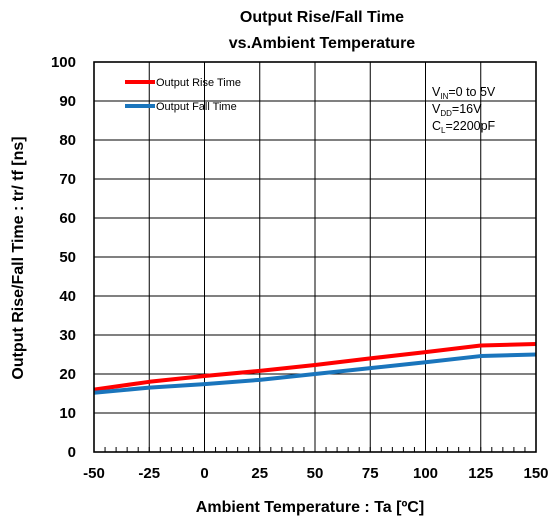  Describe the element at coordinates (322, 17) in the screenshot. I see `chart-title-line1: Output Rise/Fall Time` at that location.